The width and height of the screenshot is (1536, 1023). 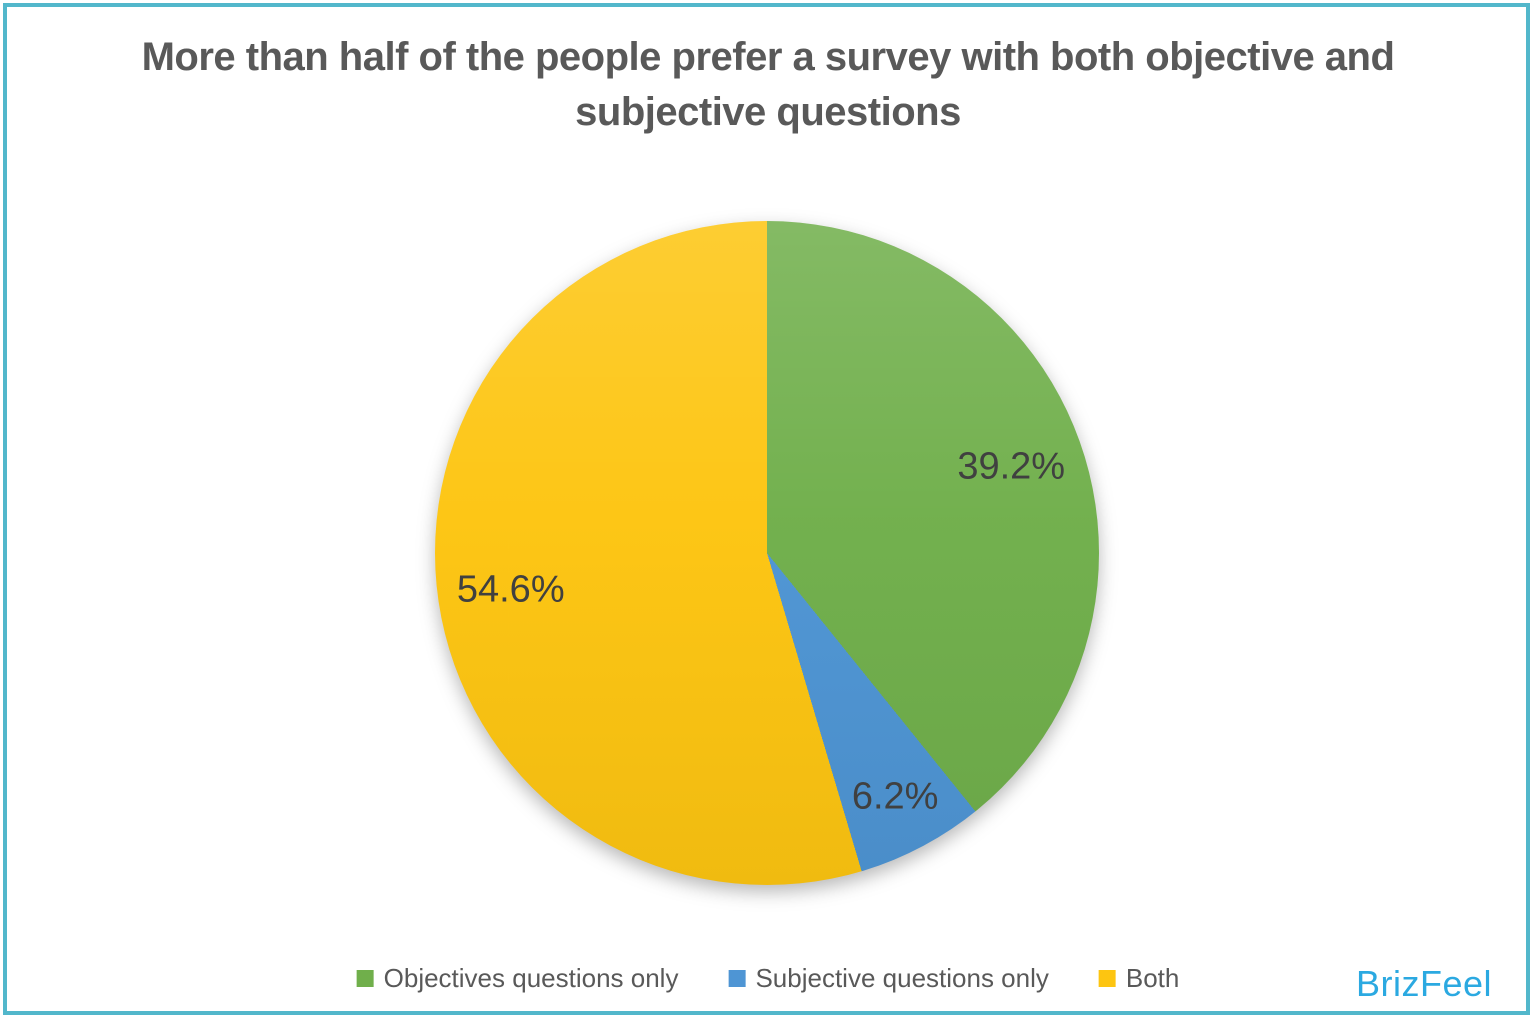 What do you see at coordinates (531, 978) in the screenshot?
I see `legend-label-objective: Objectives questions only` at bounding box center [531, 978].